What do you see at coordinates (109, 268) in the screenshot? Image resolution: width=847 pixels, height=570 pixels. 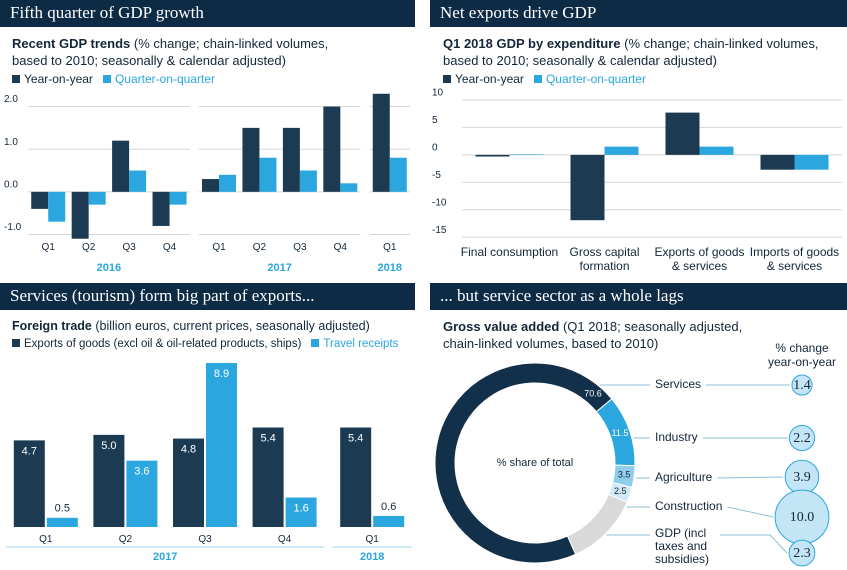 I see `group-label: 2016` at bounding box center [109, 268].